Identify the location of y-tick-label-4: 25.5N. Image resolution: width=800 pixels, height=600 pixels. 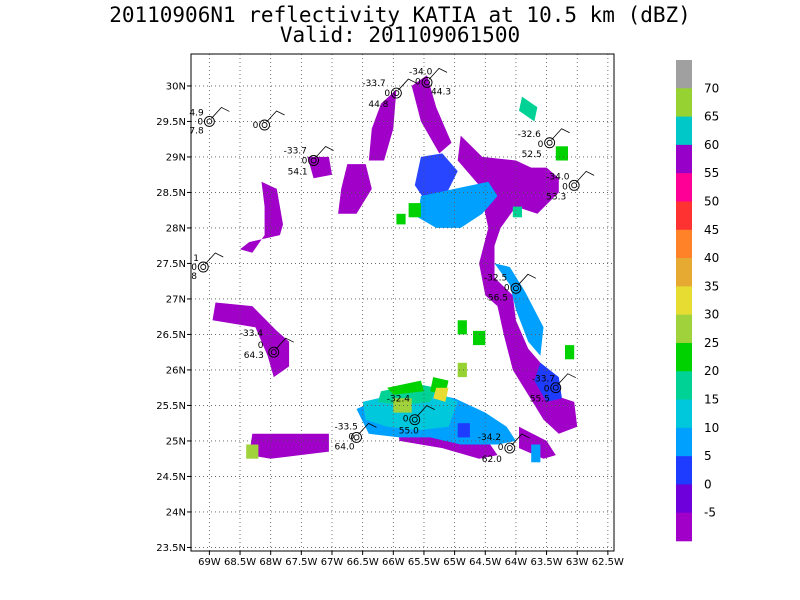
(171, 406).